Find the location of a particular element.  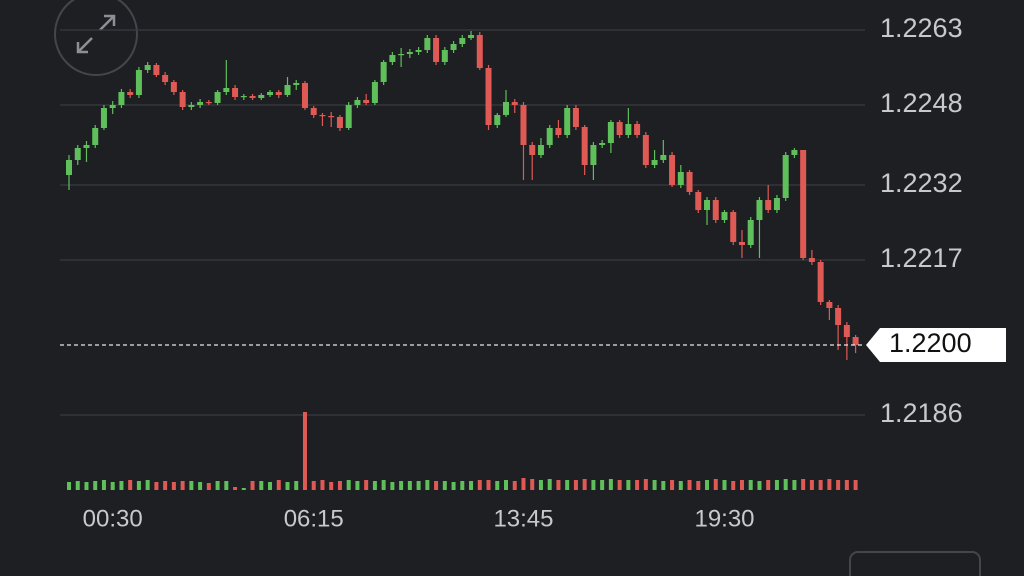

x-tick-label: 19:30 is located at coordinates (724, 518).